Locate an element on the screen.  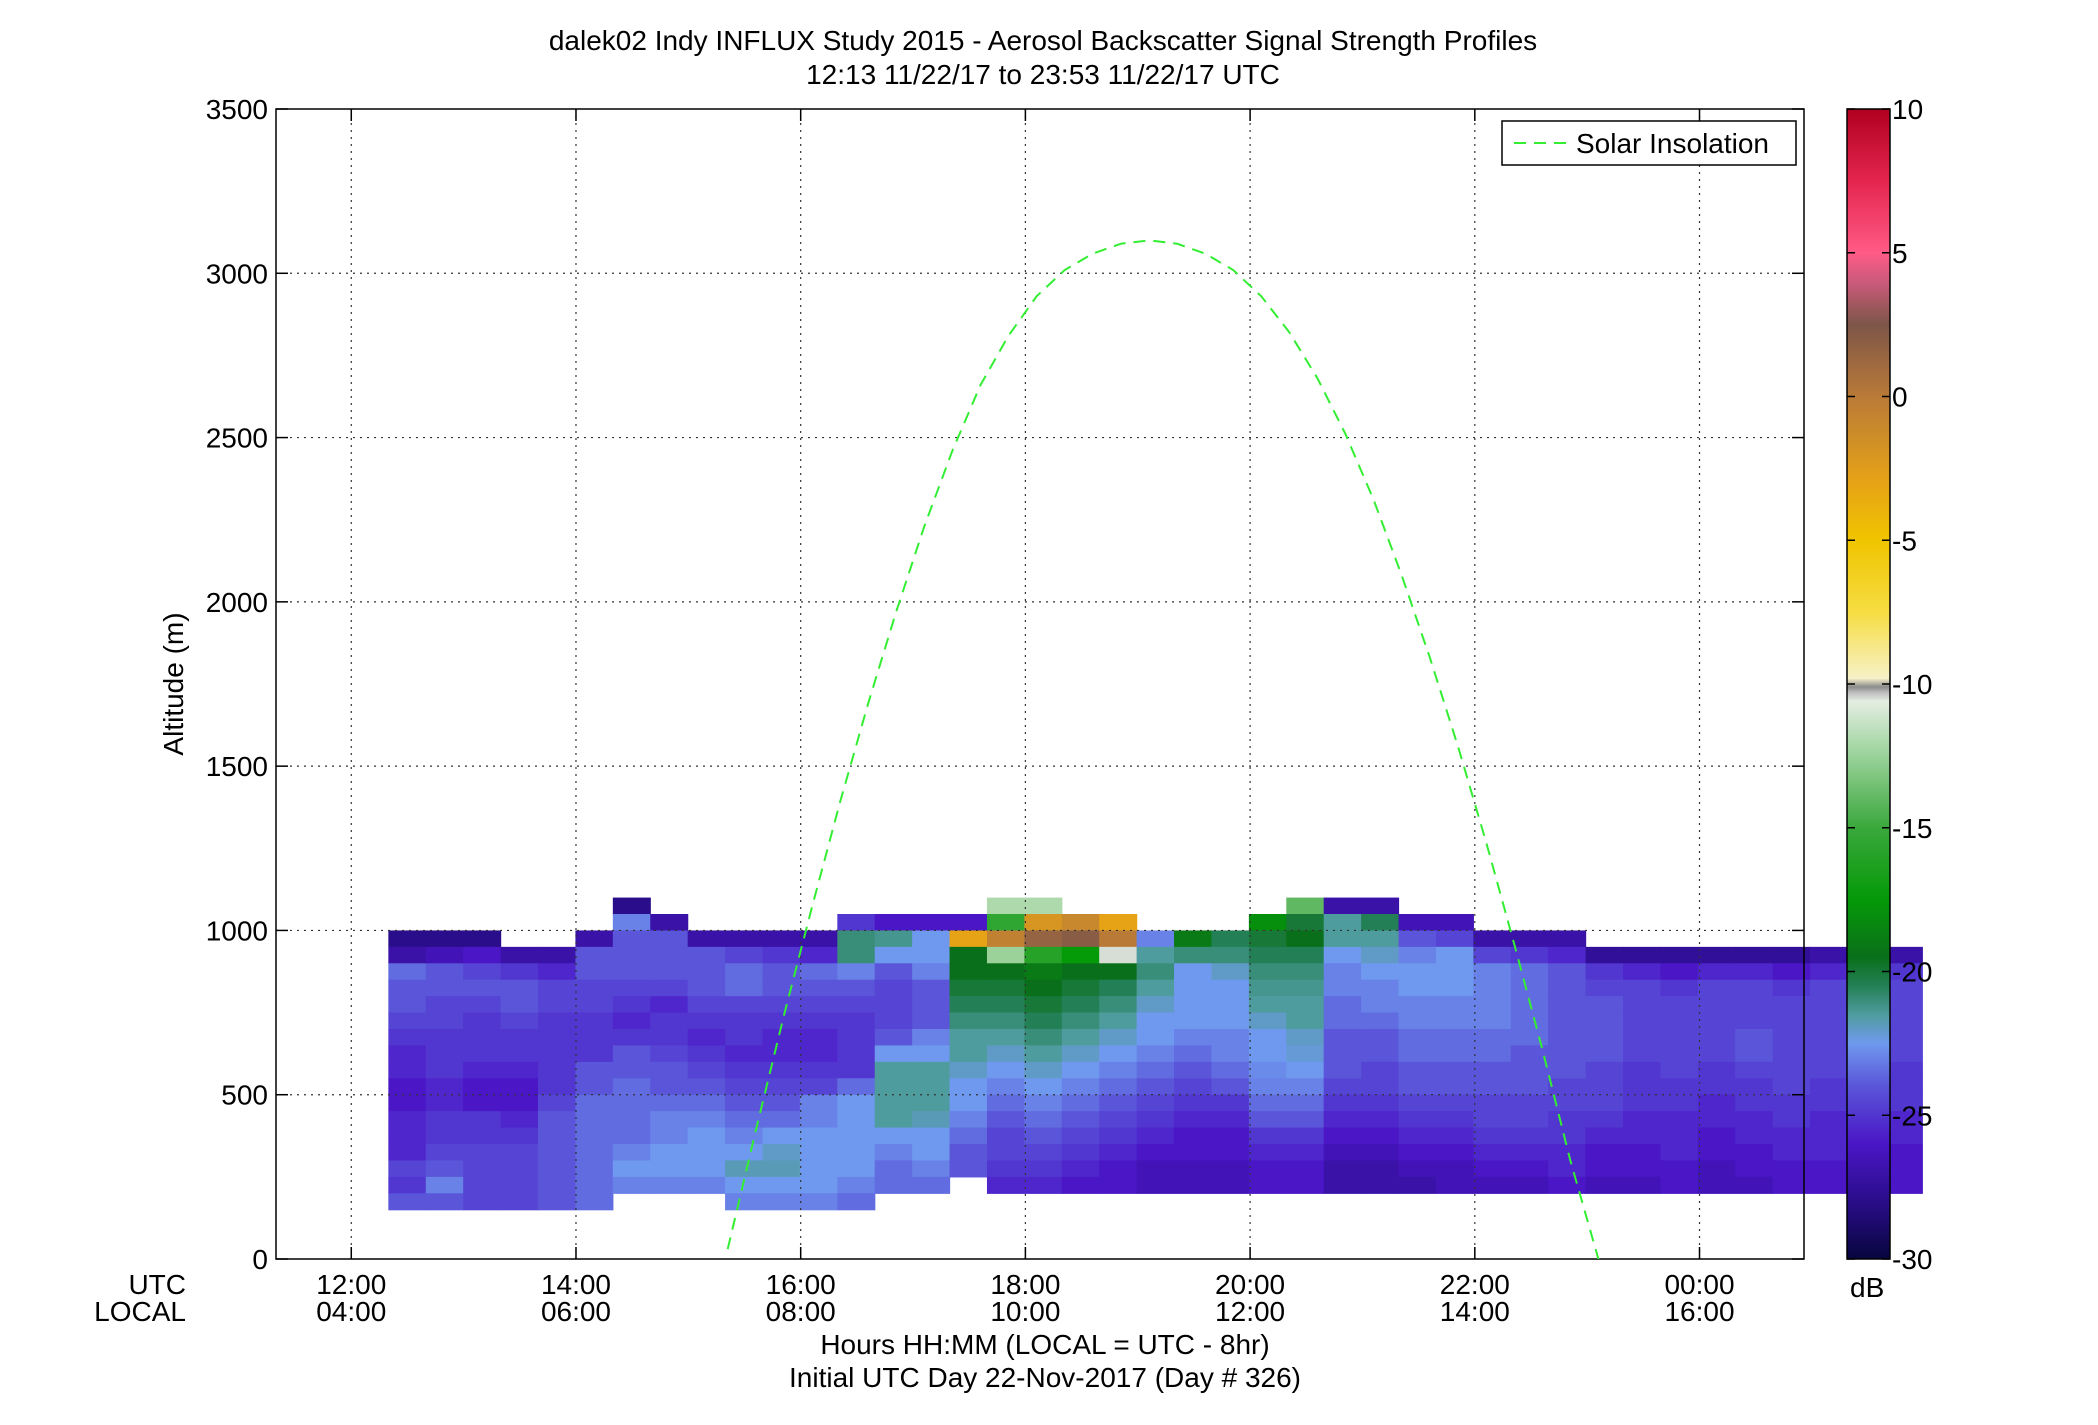
x-tick-label-utc: 18:00 is located at coordinates (1025, 1284).